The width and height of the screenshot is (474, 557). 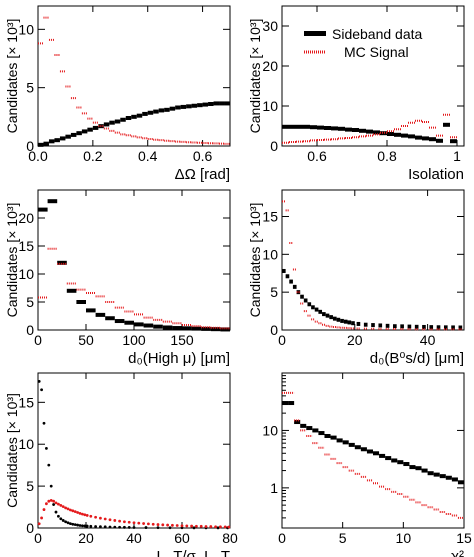 What do you see at coordinates (457, 552) in the screenshot?
I see `x-axis-label: χ²` at bounding box center [457, 552].